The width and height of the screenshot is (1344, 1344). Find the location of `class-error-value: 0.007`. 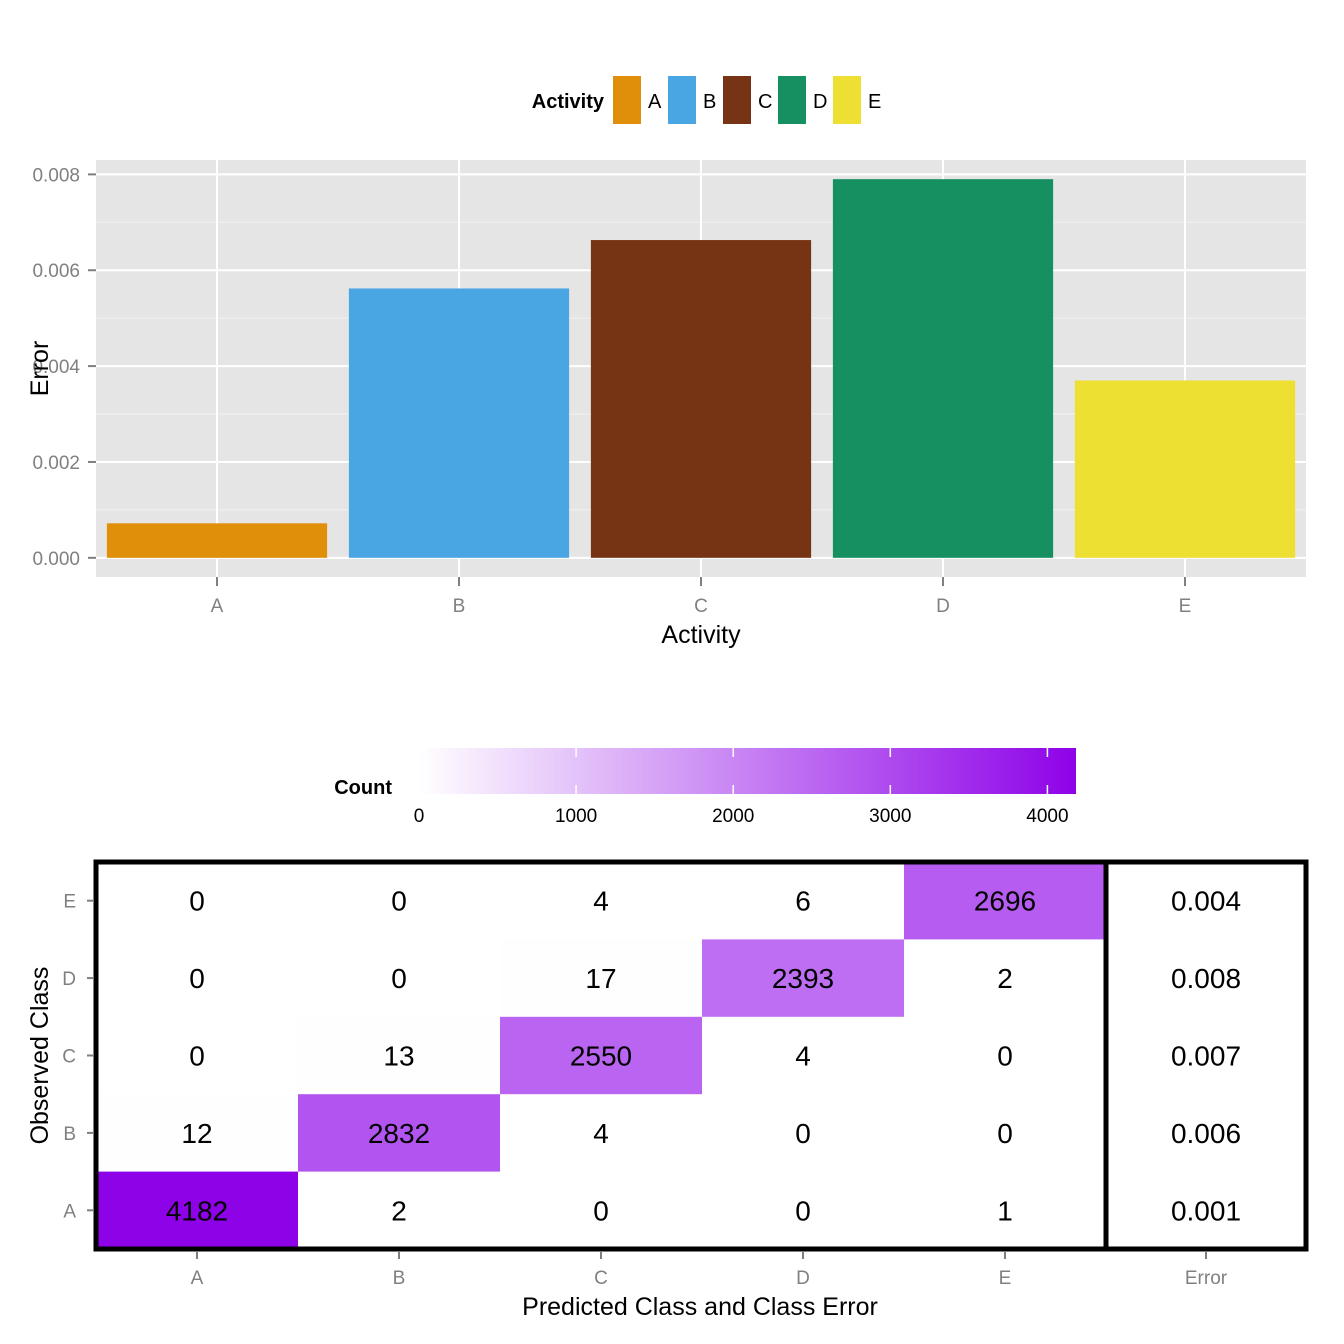

class-error-value: 0.007 is located at coordinates (1206, 1056).